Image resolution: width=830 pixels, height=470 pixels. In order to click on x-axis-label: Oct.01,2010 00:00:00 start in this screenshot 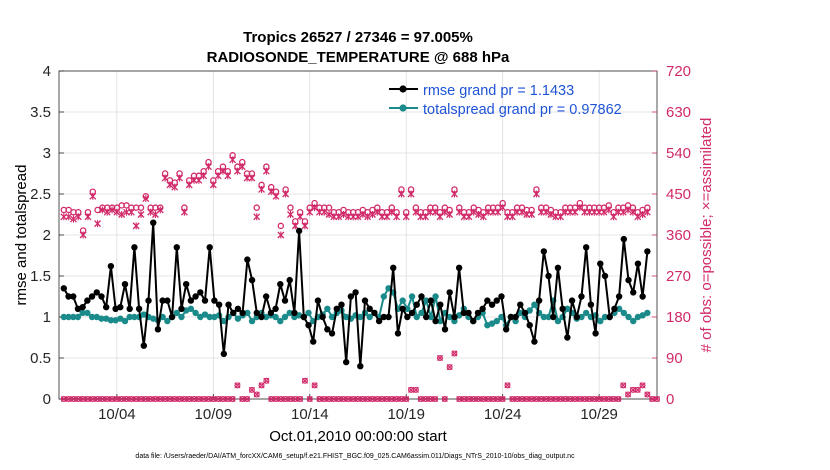, I will do `click(358, 436)`.